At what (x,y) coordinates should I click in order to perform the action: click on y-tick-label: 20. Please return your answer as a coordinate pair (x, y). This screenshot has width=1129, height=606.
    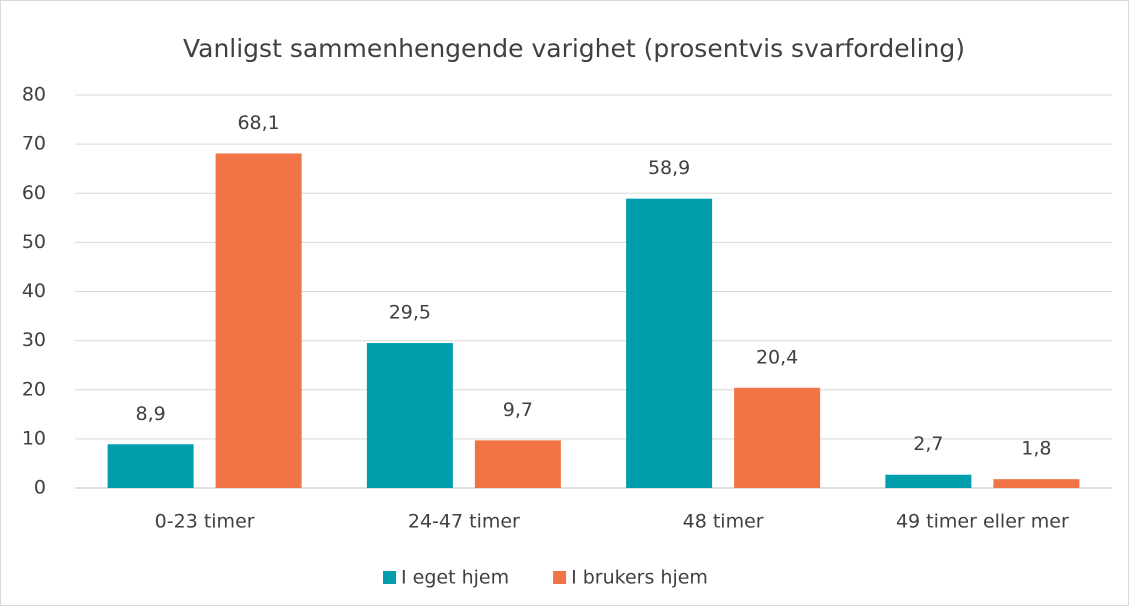
    Looking at the image, I should click on (34, 389).